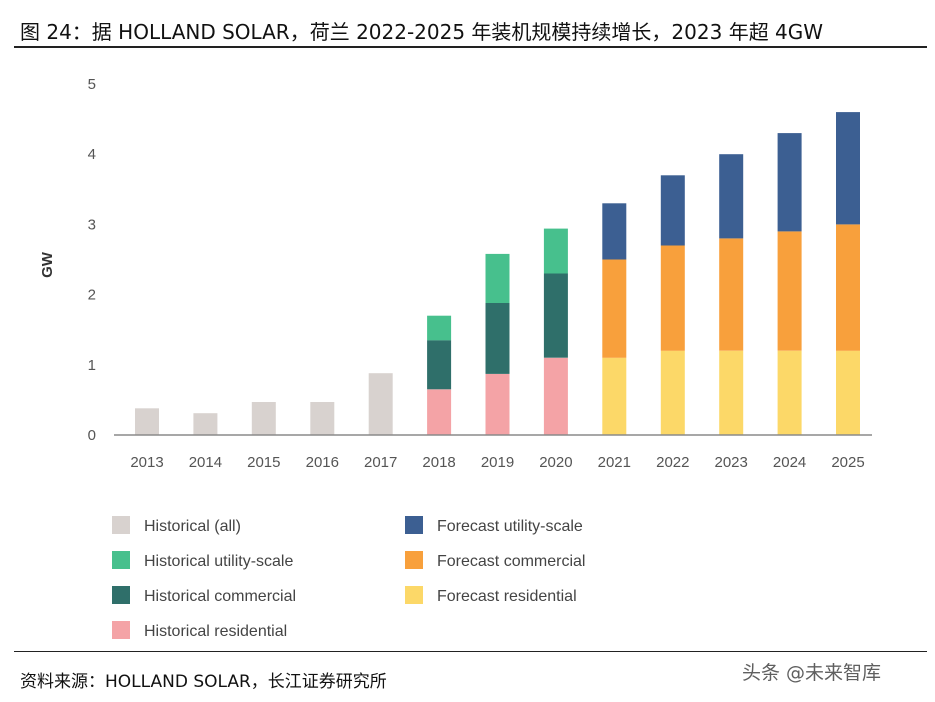  I want to click on x-tick-label: 2019, so click(497, 462).